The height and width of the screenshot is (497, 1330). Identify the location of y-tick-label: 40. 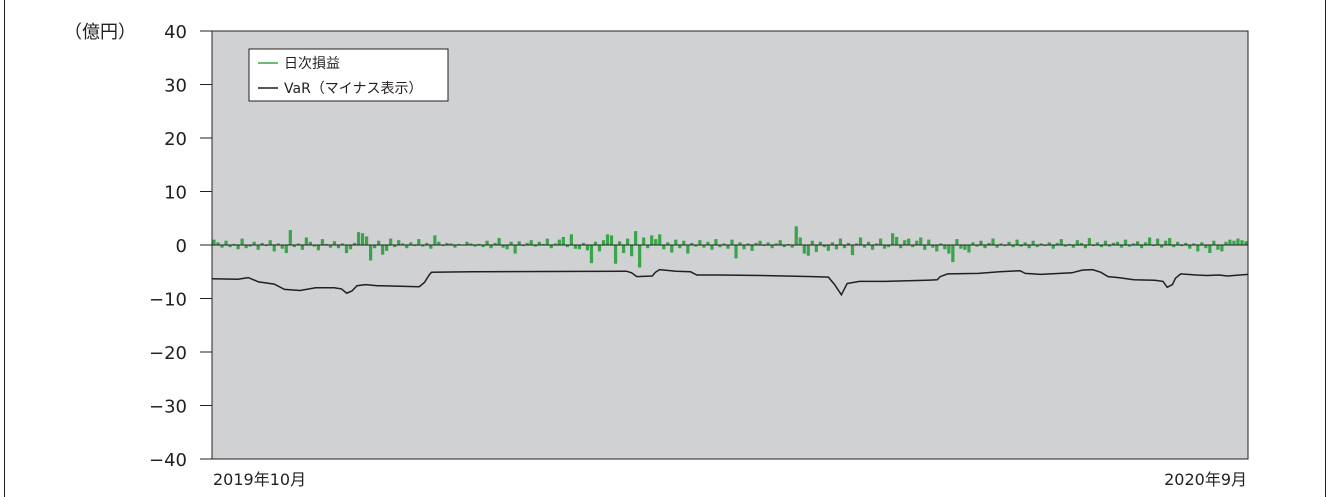
(175, 32).